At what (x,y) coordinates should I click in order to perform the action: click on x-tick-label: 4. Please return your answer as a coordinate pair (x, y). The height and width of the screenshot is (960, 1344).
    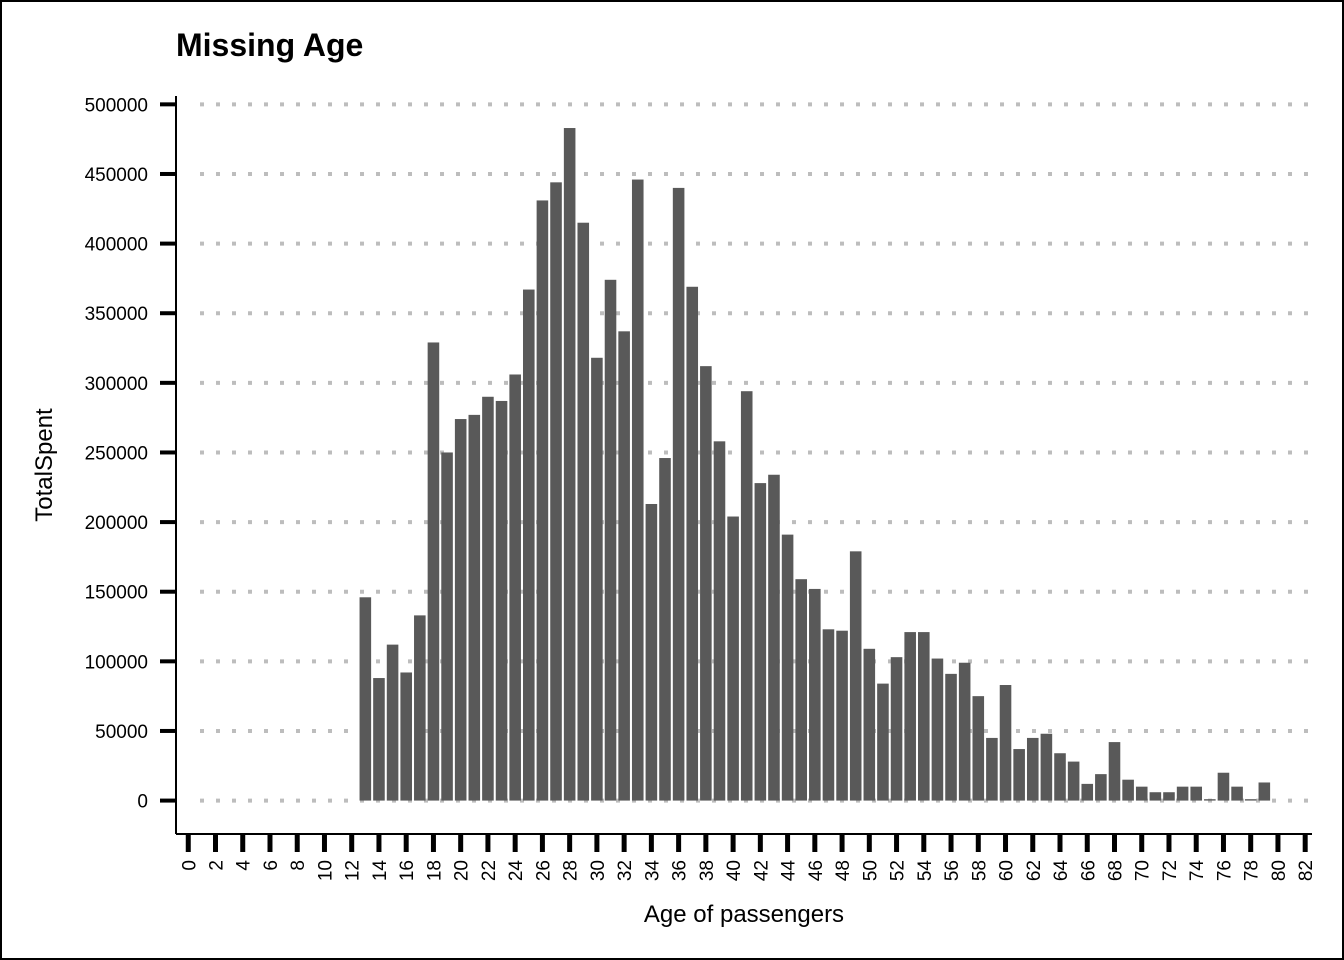
    Looking at the image, I should click on (244, 865).